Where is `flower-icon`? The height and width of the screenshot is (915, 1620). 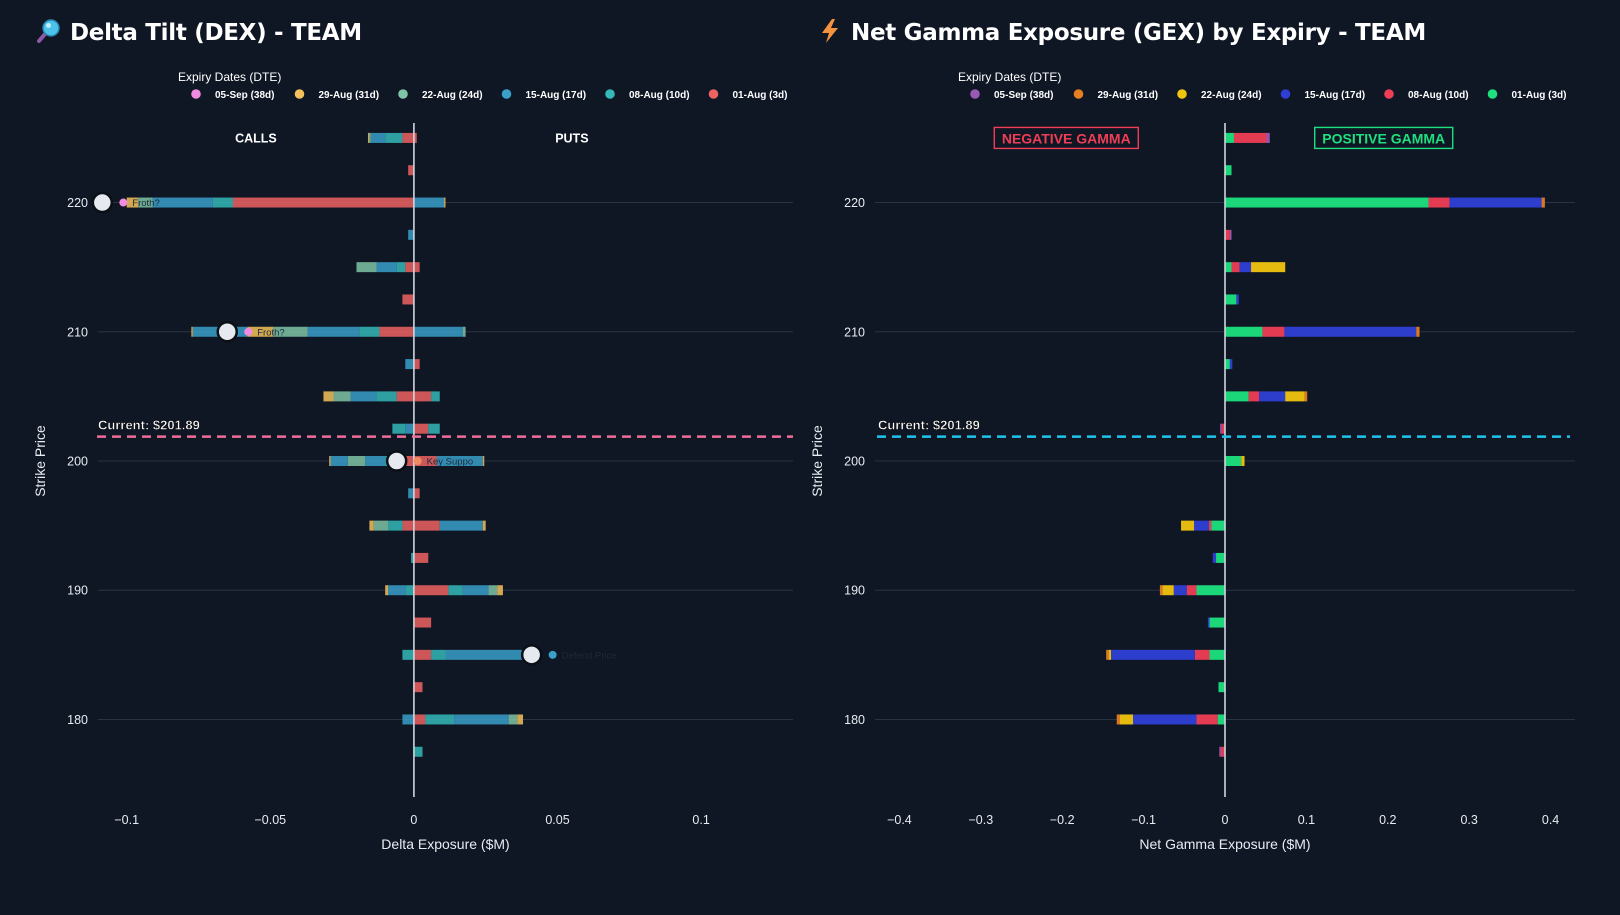 flower-icon is located at coordinates (123, 202).